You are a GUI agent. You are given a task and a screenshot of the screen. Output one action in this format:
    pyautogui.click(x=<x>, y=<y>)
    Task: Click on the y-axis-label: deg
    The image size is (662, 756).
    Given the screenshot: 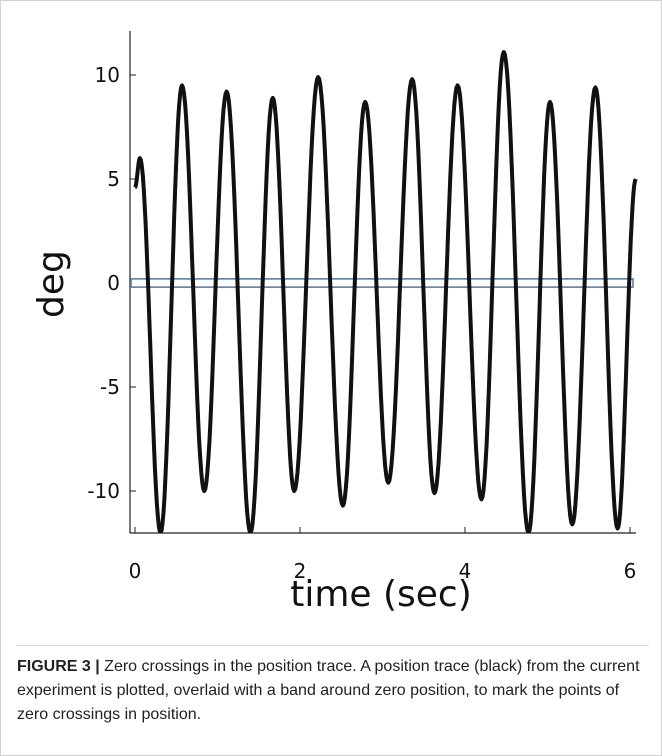 What is the action you would take?
    pyautogui.click(x=51, y=284)
    